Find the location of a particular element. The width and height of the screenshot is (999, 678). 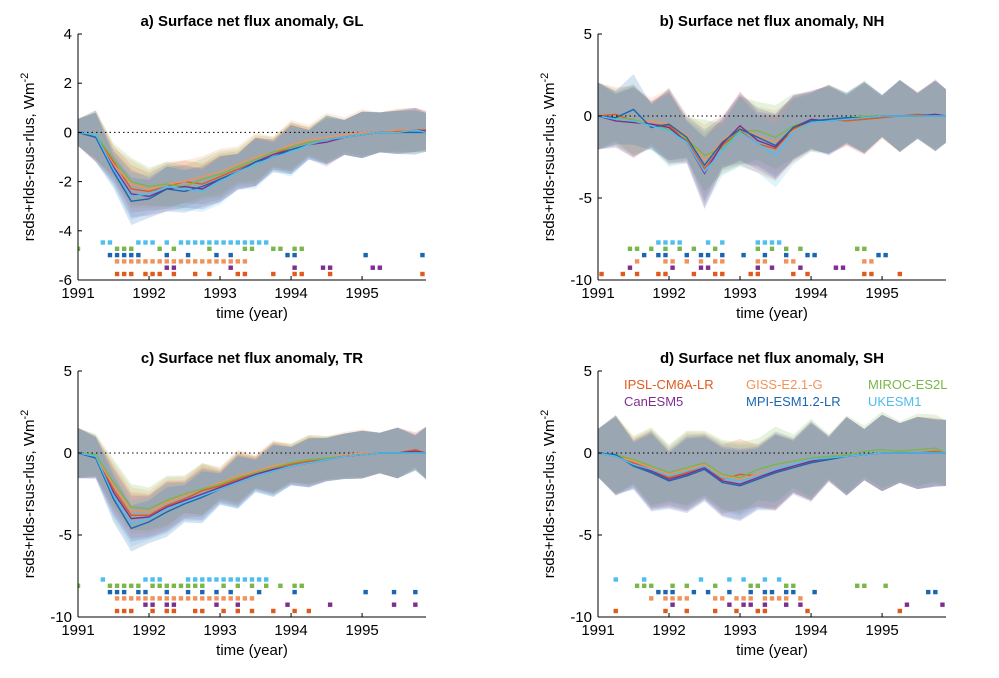

y-tick-label: -6 is located at coordinates (65, 280).